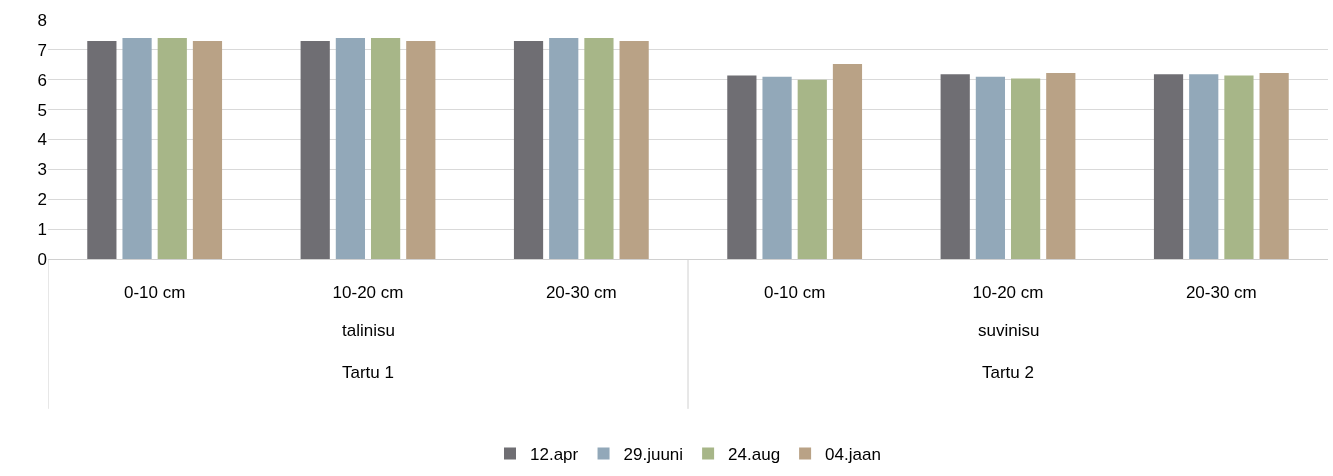  What do you see at coordinates (42, 230) in the screenshot?
I see `y-tick-label: 1` at bounding box center [42, 230].